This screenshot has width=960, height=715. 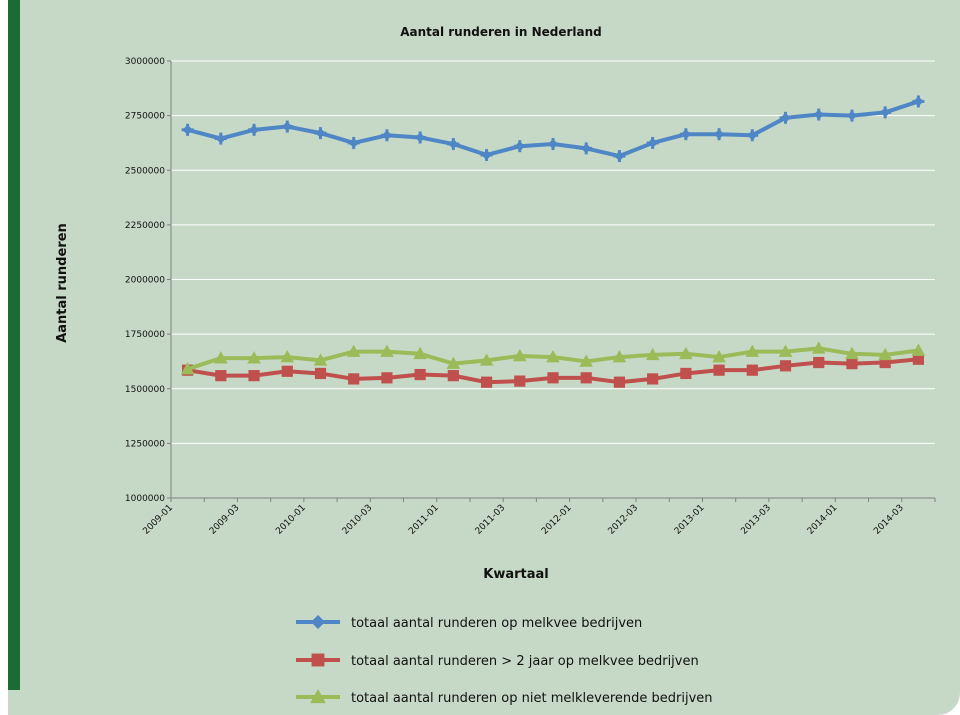 What do you see at coordinates (145, 390) in the screenshot?
I see `y-tick-label: 1500000` at bounding box center [145, 390].